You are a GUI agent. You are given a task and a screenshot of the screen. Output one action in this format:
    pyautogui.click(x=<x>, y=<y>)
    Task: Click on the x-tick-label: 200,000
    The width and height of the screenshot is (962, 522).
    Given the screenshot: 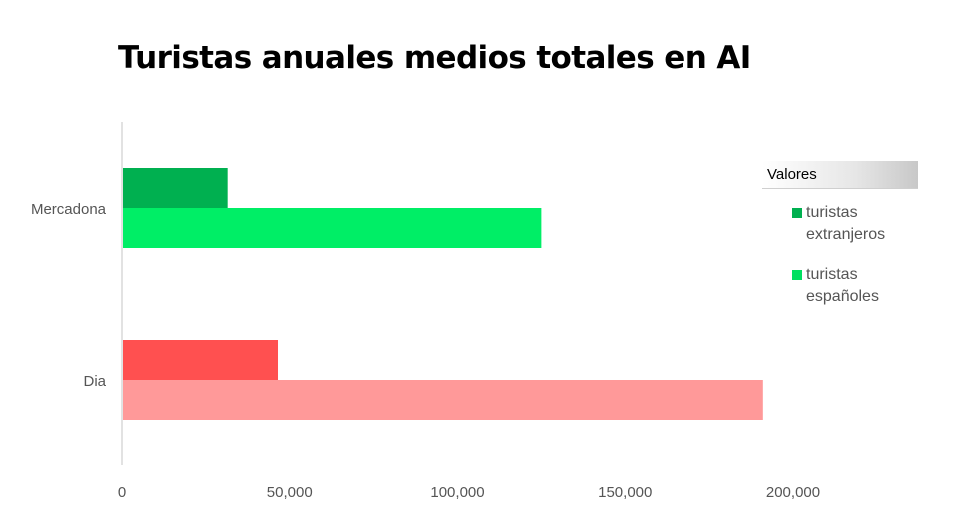 What is the action you would take?
    pyautogui.click(x=793, y=492)
    